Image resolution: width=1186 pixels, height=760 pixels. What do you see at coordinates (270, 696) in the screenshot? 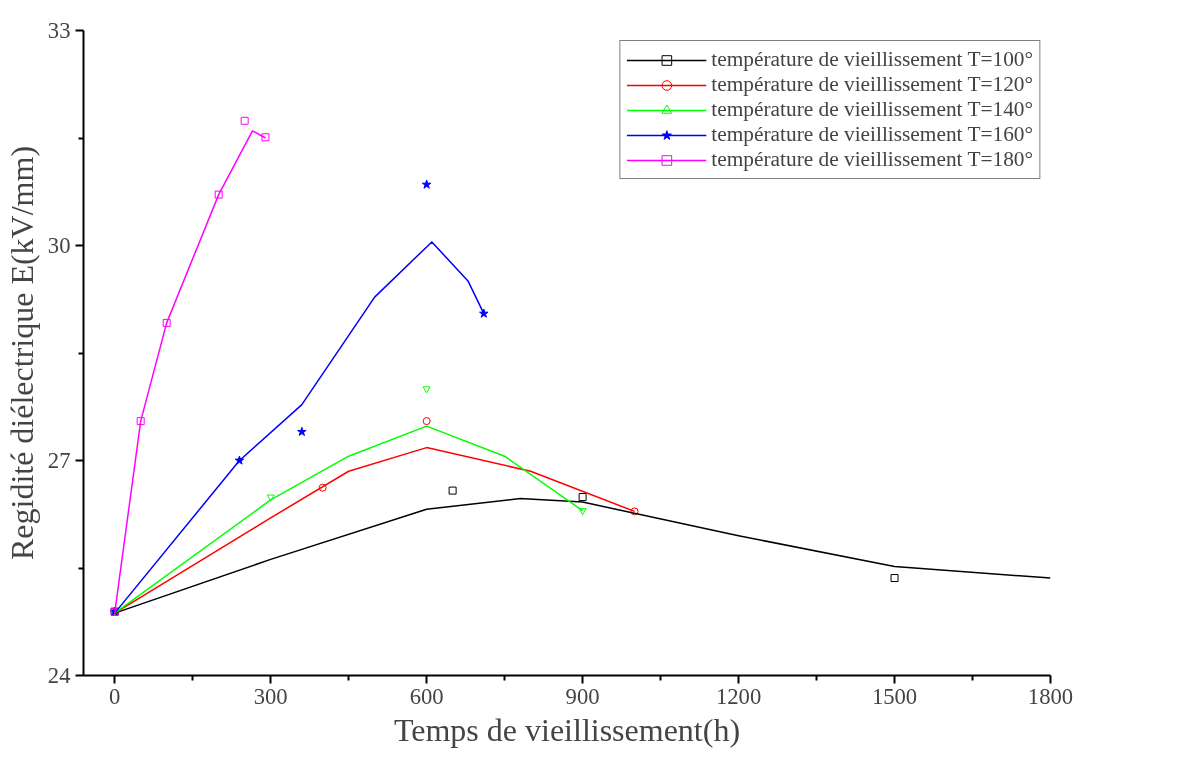
I see `x-tick-label: 300` at bounding box center [270, 696].